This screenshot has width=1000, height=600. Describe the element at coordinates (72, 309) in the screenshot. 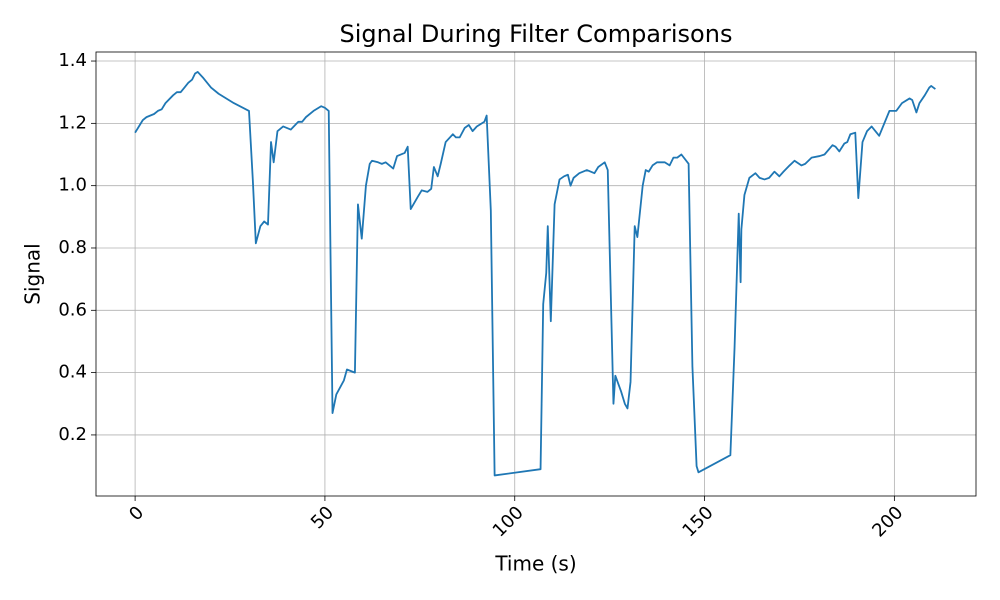

I see `y-tick-label: 0.6` at that location.